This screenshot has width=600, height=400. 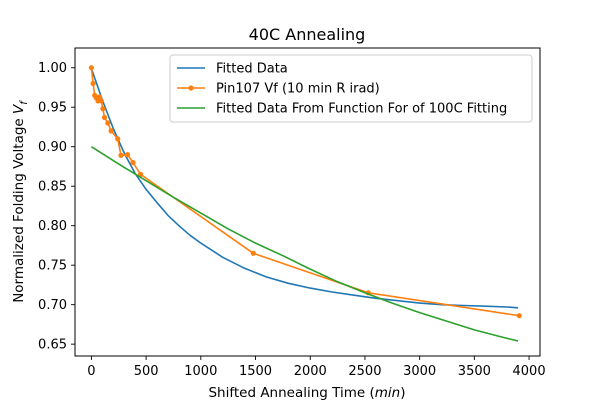 What do you see at coordinates (52, 68) in the screenshot?
I see `y-tick-label: 1.00` at bounding box center [52, 68].